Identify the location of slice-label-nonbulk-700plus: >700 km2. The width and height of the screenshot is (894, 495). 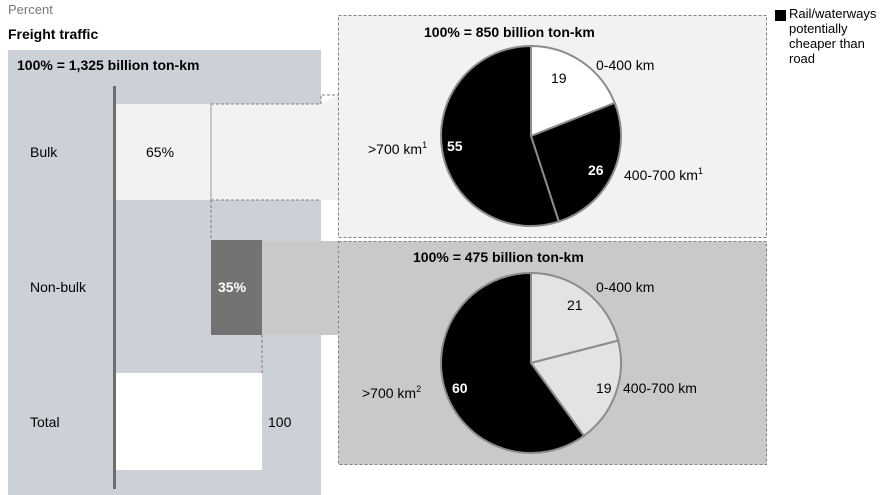
(391, 392).